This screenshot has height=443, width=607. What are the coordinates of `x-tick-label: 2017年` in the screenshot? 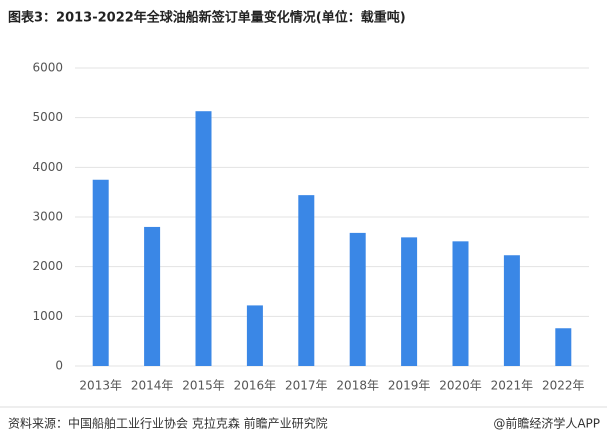 It's located at (306, 386).